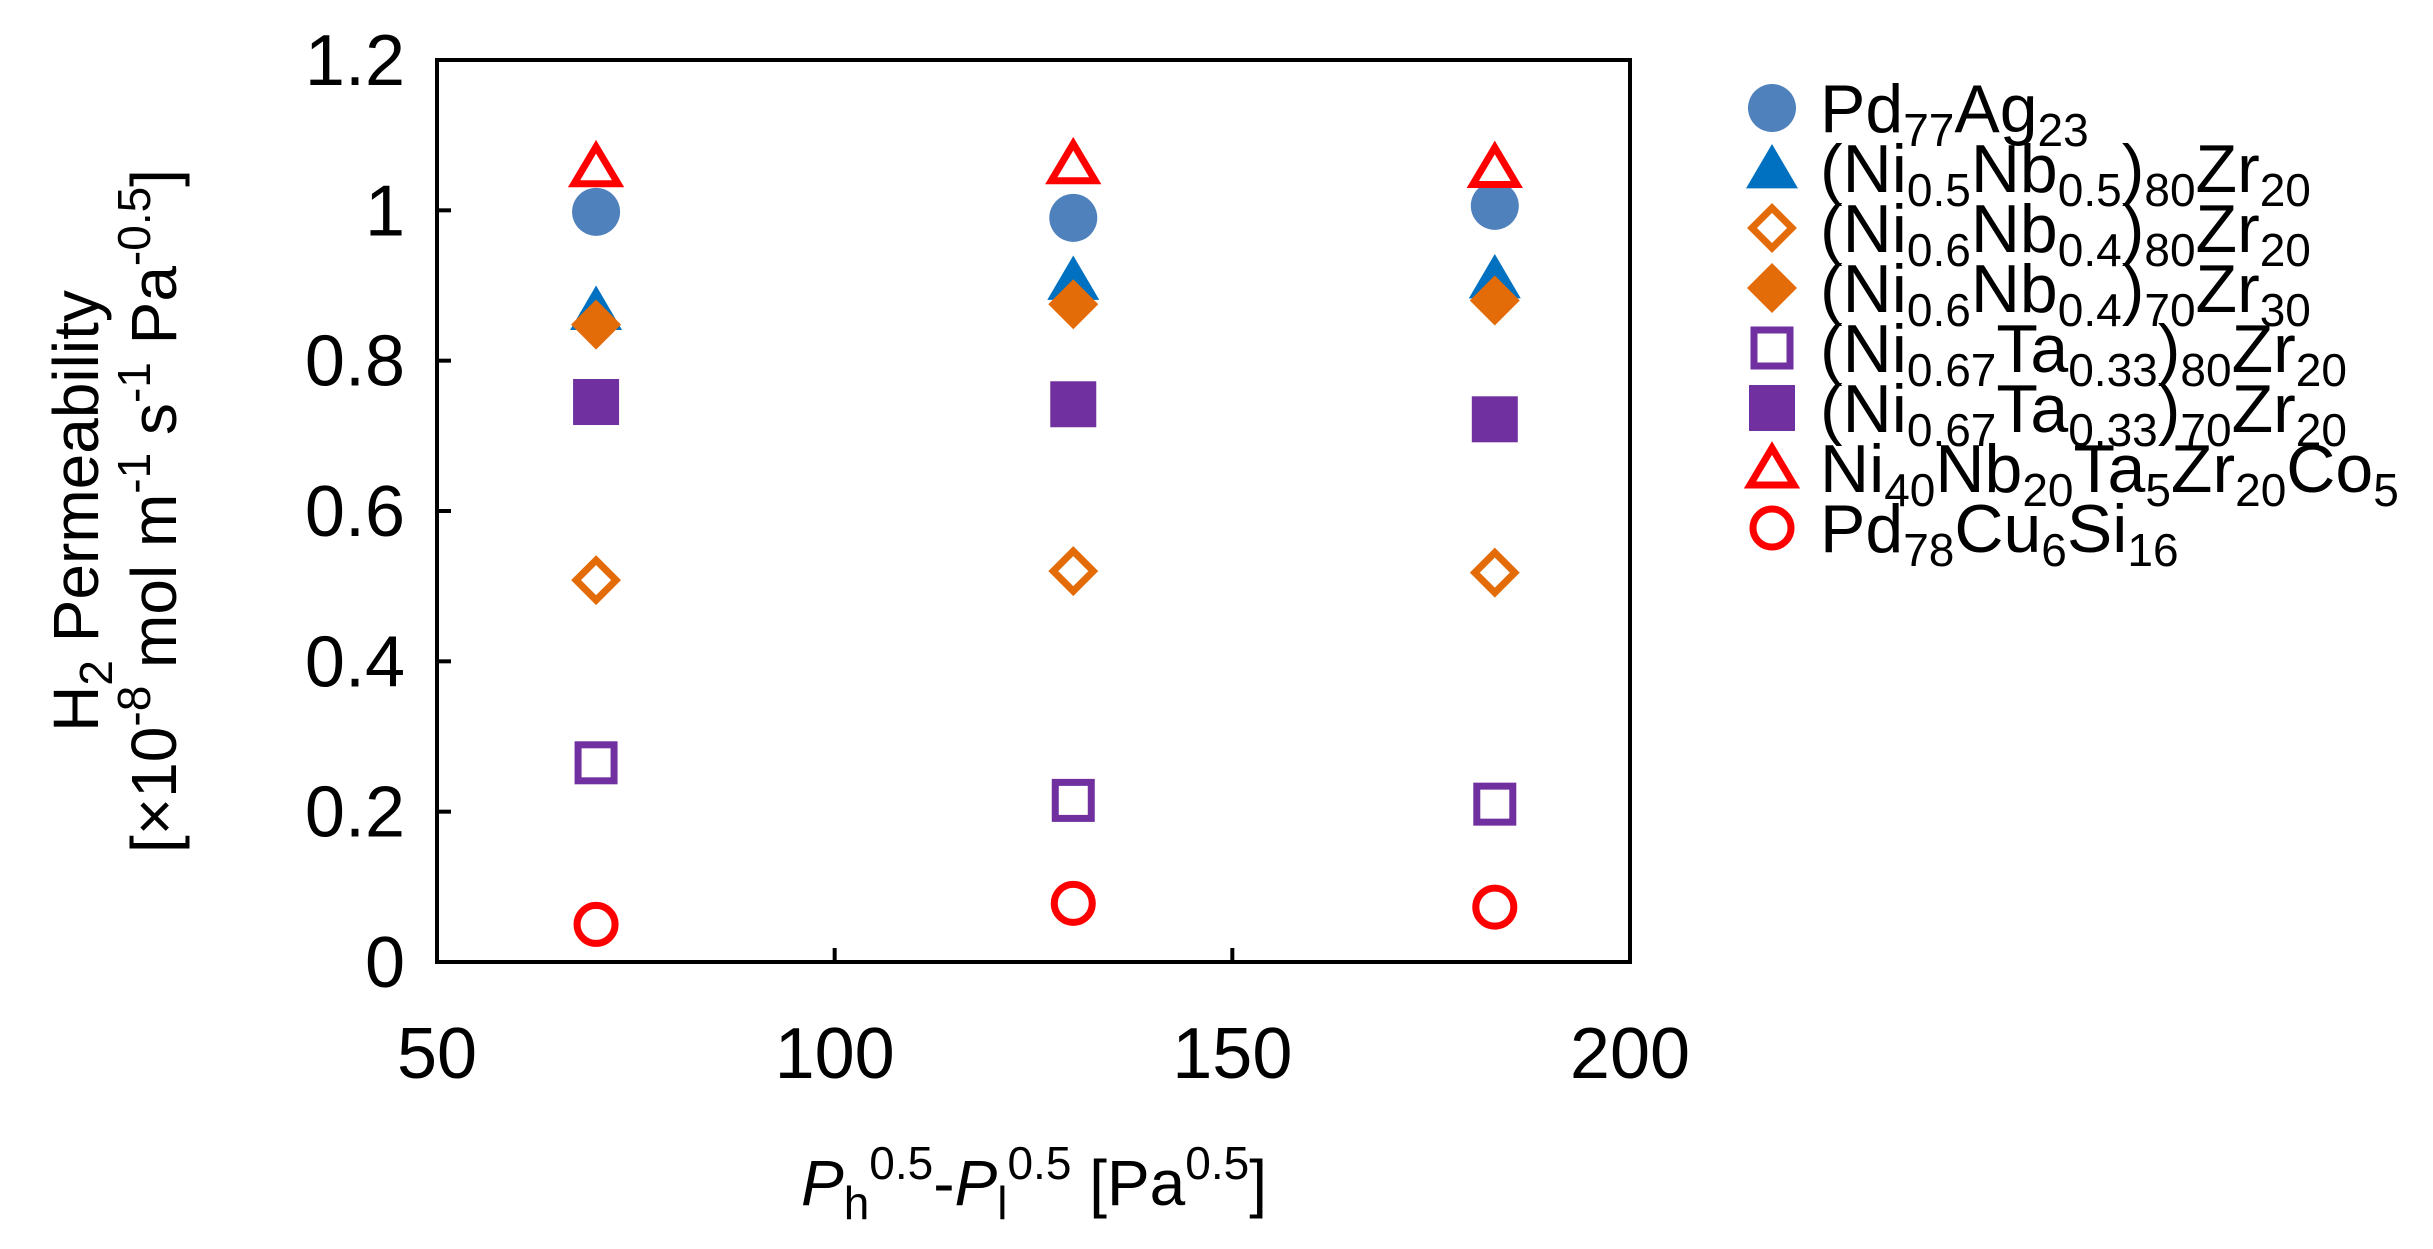  What do you see at coordinates (355, 512) in the screenshot?
I see `y-tick-label: 0.6` at bounding box center [355, 512].